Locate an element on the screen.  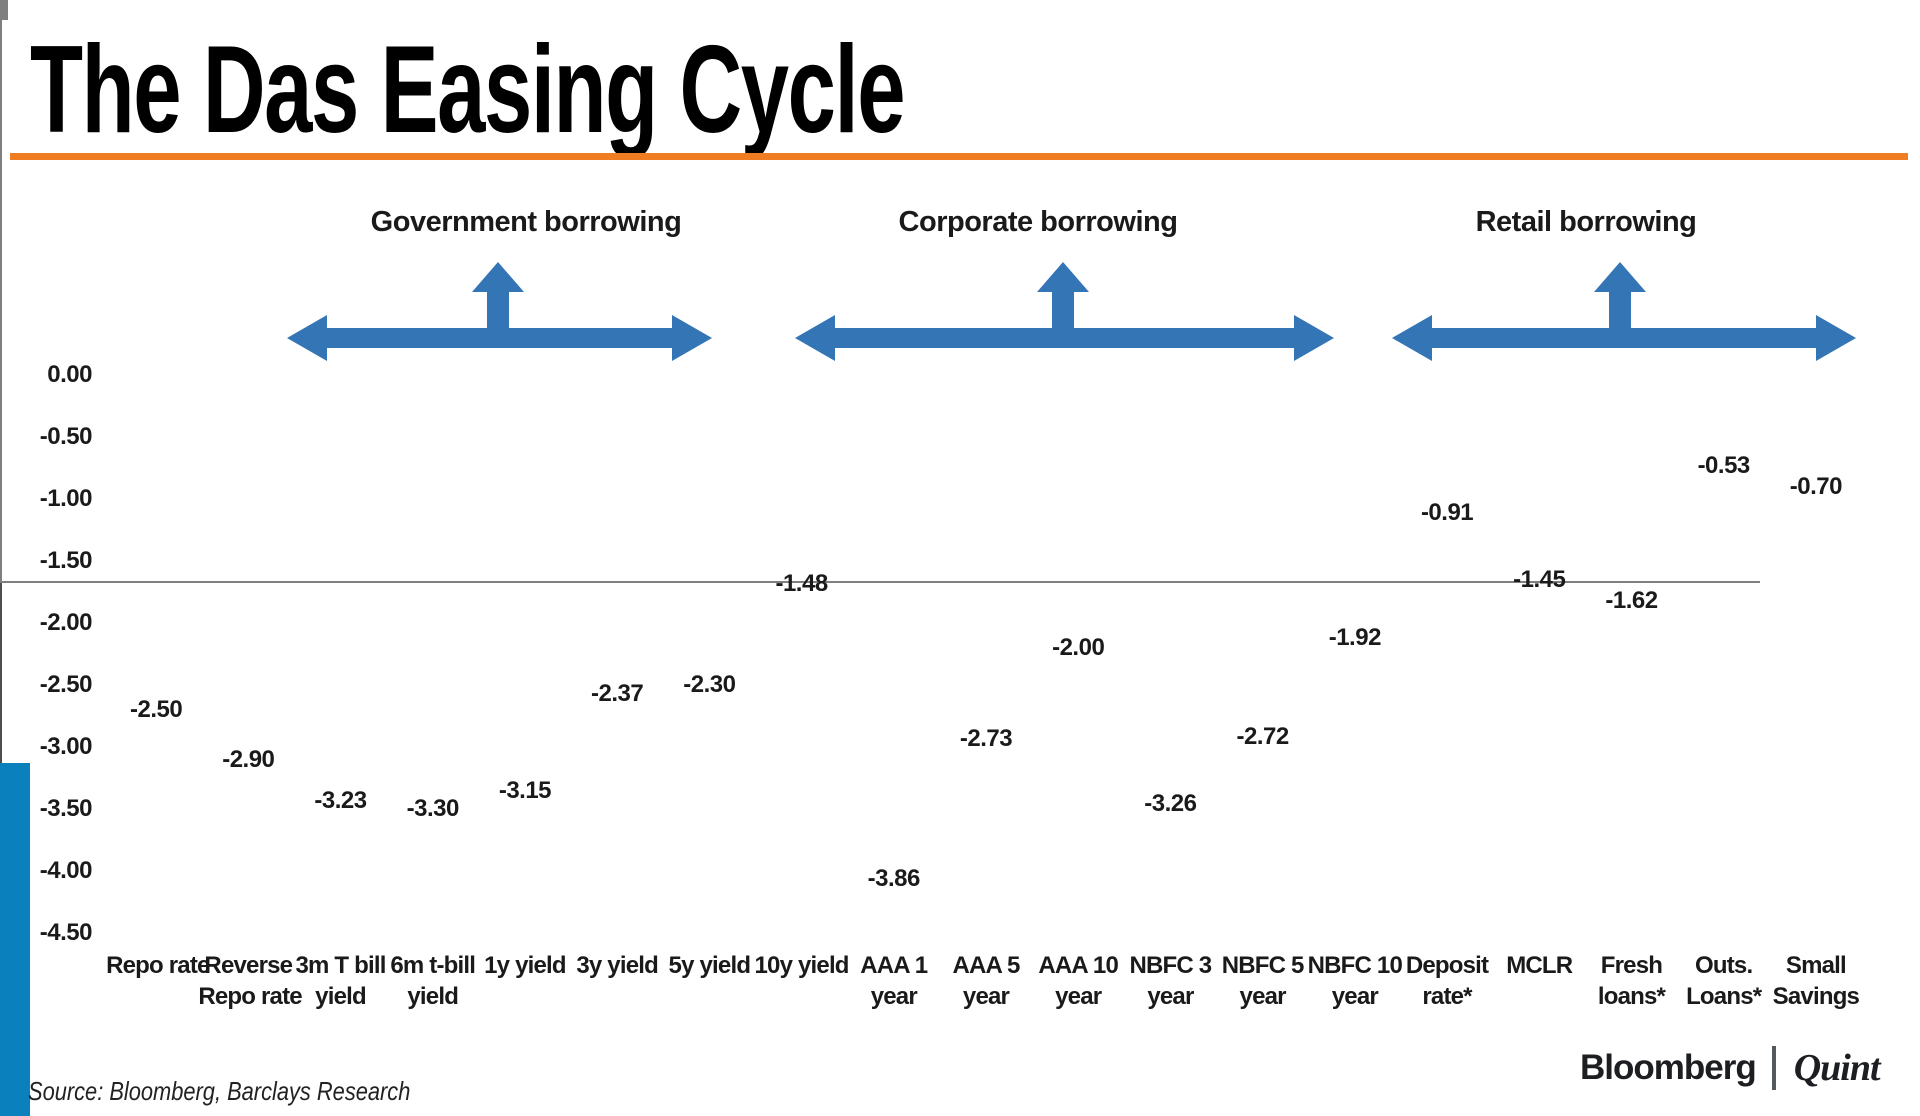
y-axis-line is located at coordinates (1, 300).